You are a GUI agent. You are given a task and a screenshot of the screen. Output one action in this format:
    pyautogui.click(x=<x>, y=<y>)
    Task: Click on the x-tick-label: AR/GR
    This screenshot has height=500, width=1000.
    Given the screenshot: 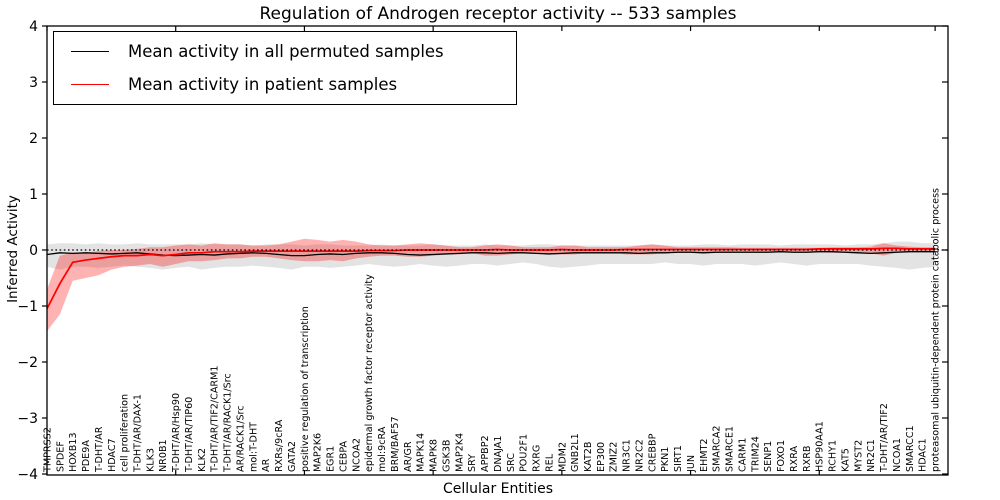 What is the action you would take?
    pyautogui.click(x=408, y=456)
    